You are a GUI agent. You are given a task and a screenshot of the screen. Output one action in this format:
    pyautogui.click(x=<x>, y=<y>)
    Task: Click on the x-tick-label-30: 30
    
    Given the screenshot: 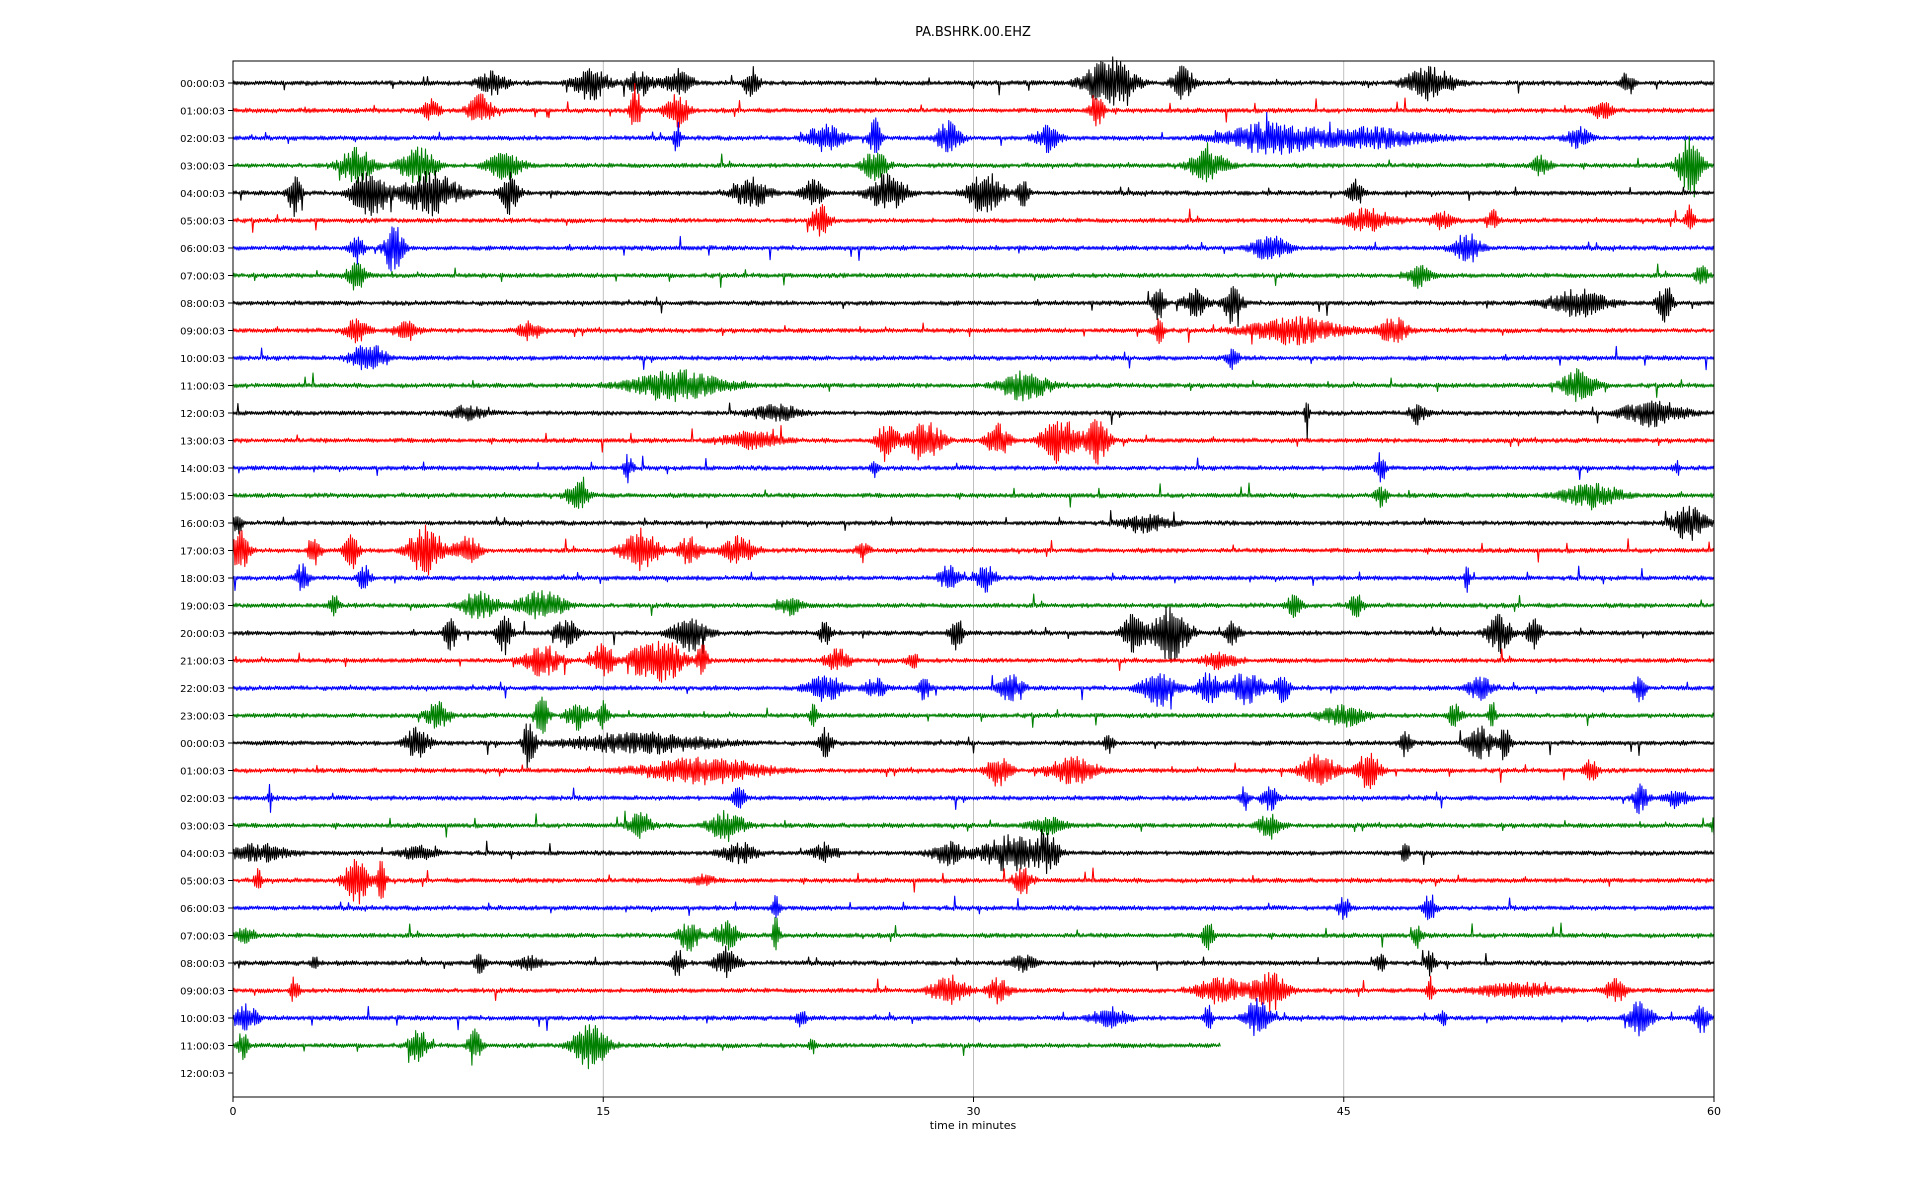 What is the action you would take?
    pyautogui.click(x=974, y=1111)
    